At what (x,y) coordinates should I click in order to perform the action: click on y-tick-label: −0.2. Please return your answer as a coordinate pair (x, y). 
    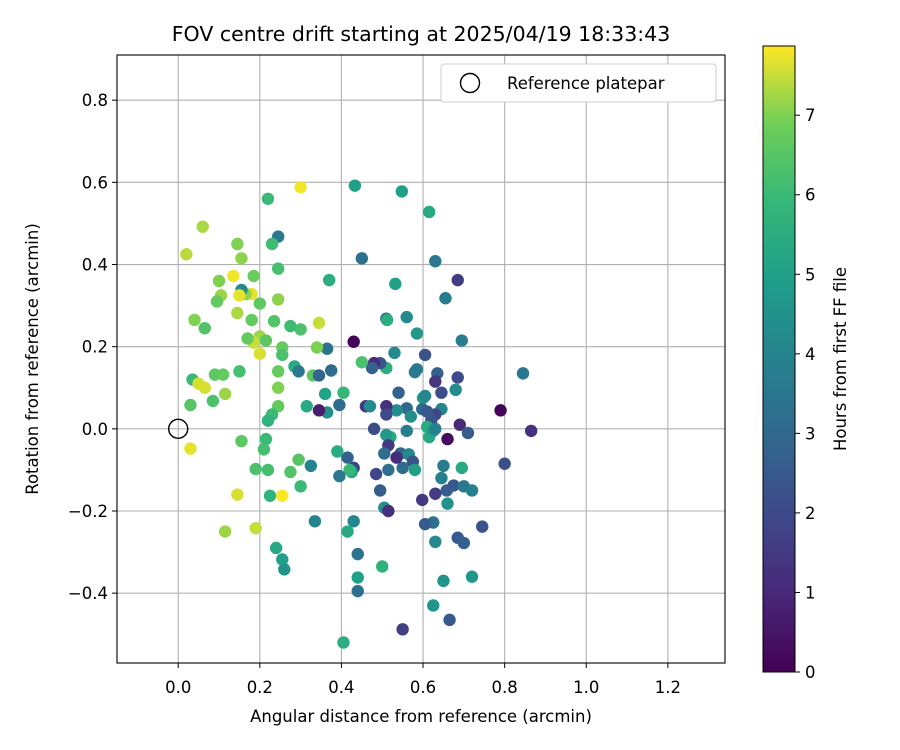
    Looking at the image, I should click on (88, 511).